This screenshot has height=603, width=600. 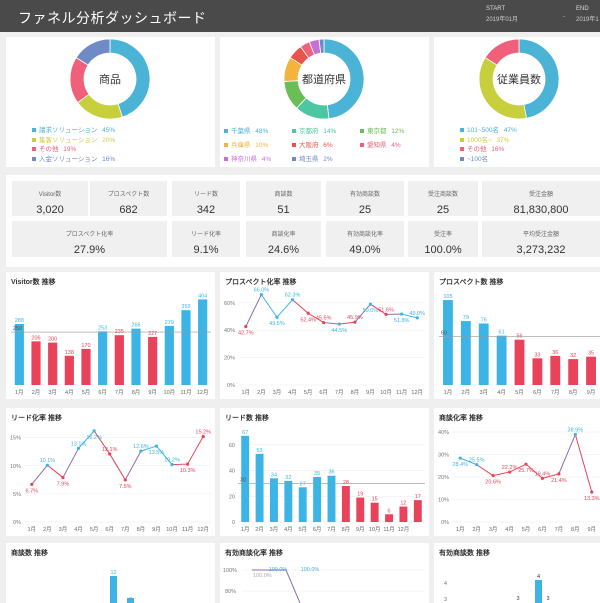 I want to click on legend-item: 入金ソリューション 16%, so click(x=73, y=158).